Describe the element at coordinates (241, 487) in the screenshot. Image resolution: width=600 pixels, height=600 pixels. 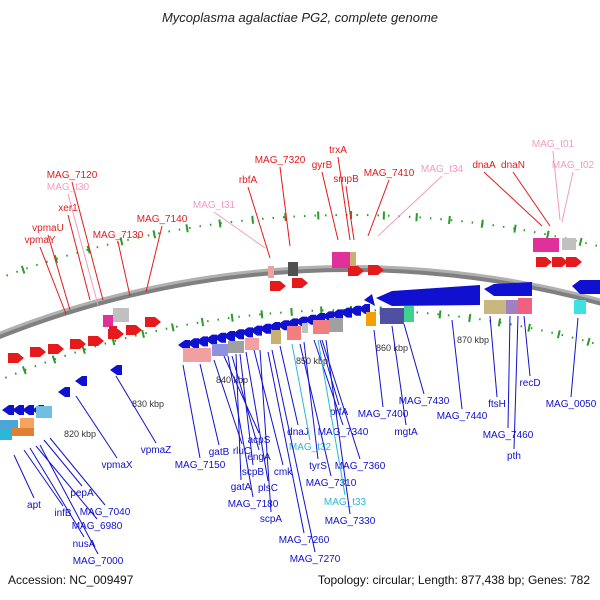
I see `reverse-gene-label: gatA` at that location.